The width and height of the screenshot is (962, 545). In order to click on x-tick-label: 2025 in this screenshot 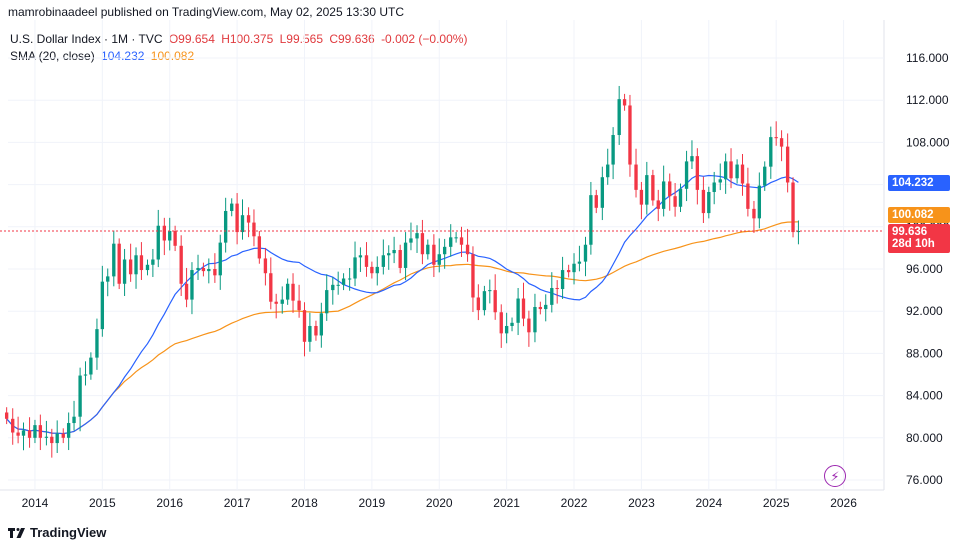, I will do `click(776, 503)`.